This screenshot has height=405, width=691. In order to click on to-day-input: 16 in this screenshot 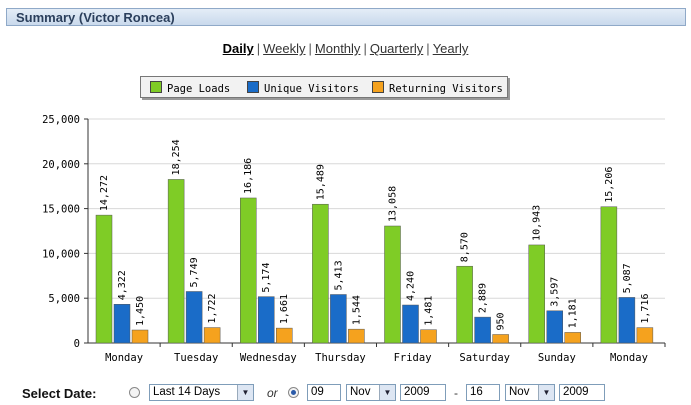, I will do `click(483, 392)`.